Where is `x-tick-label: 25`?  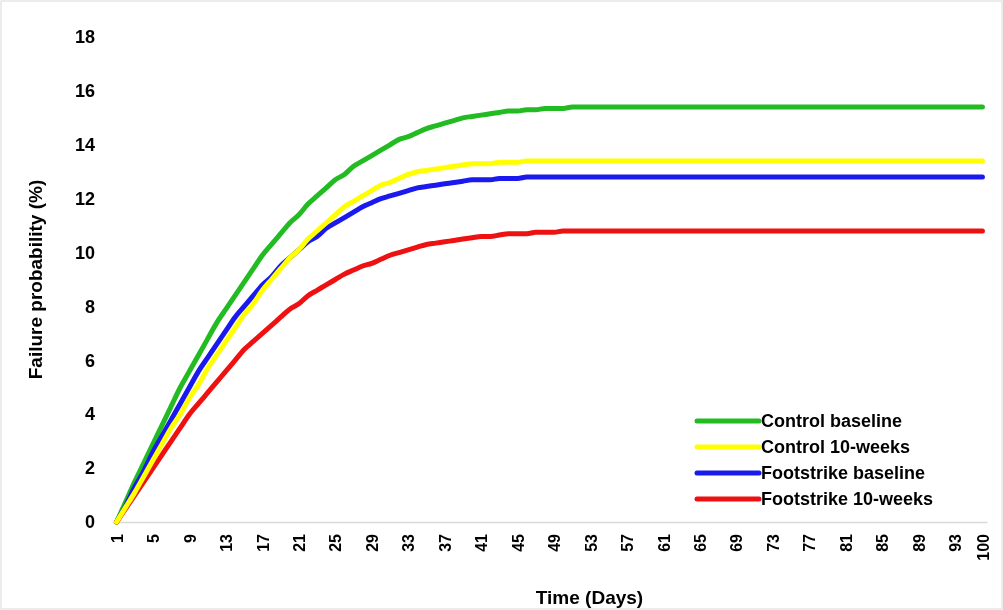
x-tick-label: 25 is located at coordinates (336, 542).